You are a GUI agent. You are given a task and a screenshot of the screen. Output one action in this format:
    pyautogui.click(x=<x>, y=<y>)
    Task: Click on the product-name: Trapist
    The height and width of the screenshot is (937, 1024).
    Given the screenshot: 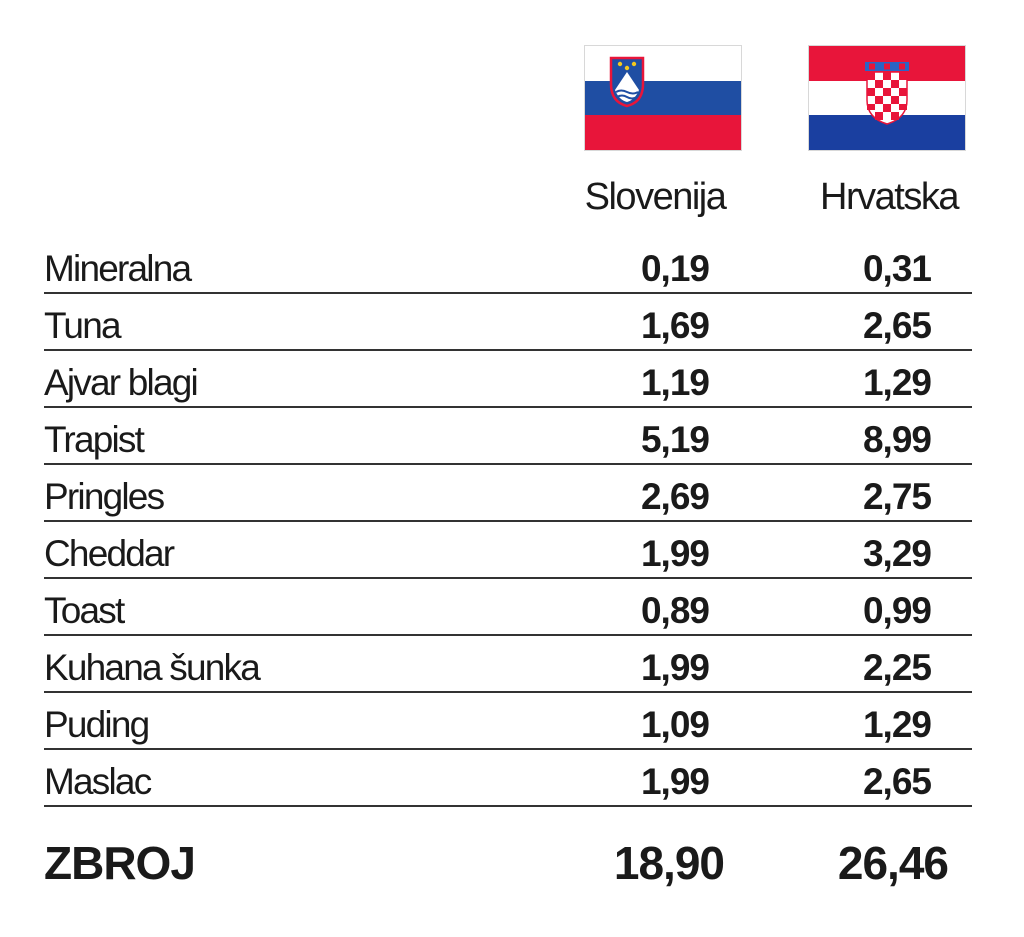 What is the action you would take?
    pyautogui.click(x=94, y=439)
    